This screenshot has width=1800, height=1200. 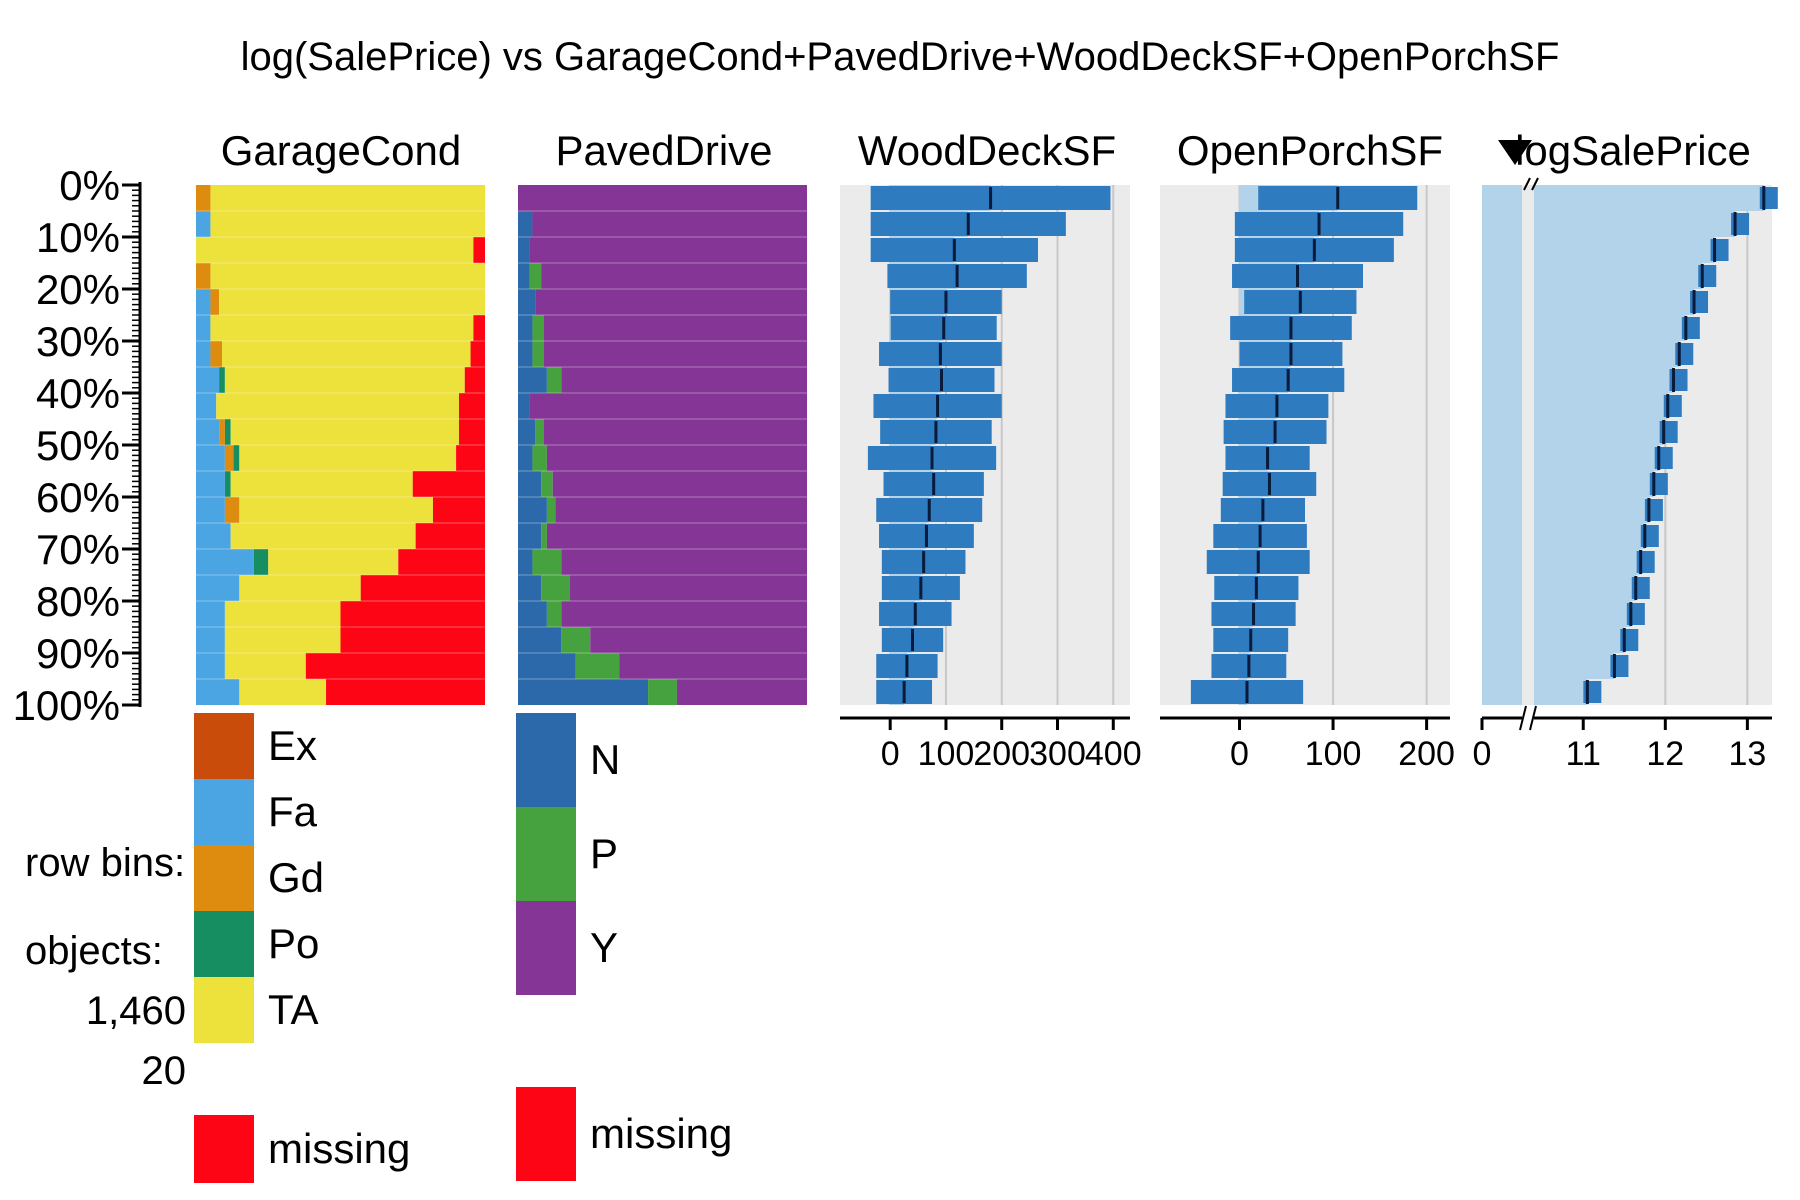 What do you see at coordinates (89, 185) in the screenshot?
I see `y-tick-label: 0%` at bounding box center [89, 185].